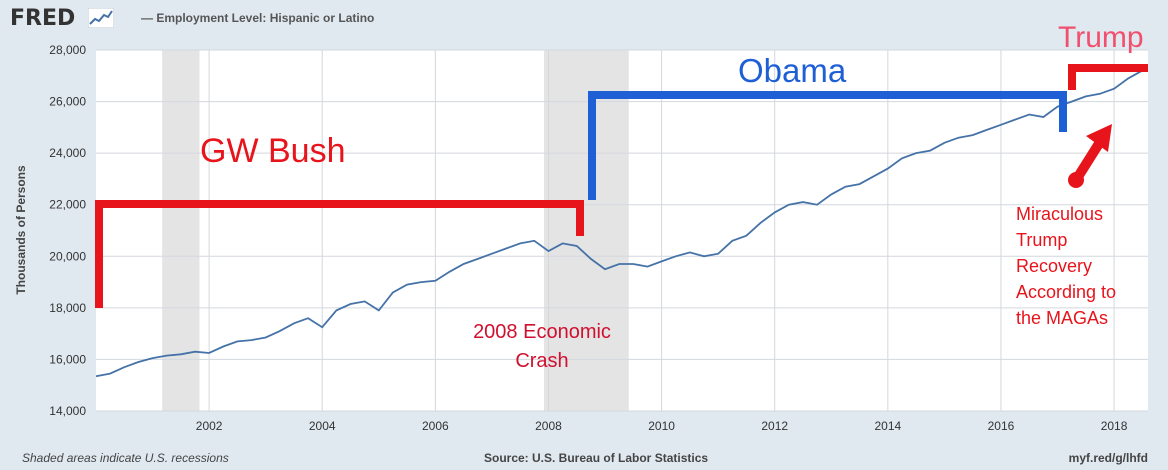 The width and height of the screenshot is (1168, 470). What do you see at coordinates (67, 50) in the screenshot?
I see `y-tick-label: 28,000` at bounding box center [67, 50].